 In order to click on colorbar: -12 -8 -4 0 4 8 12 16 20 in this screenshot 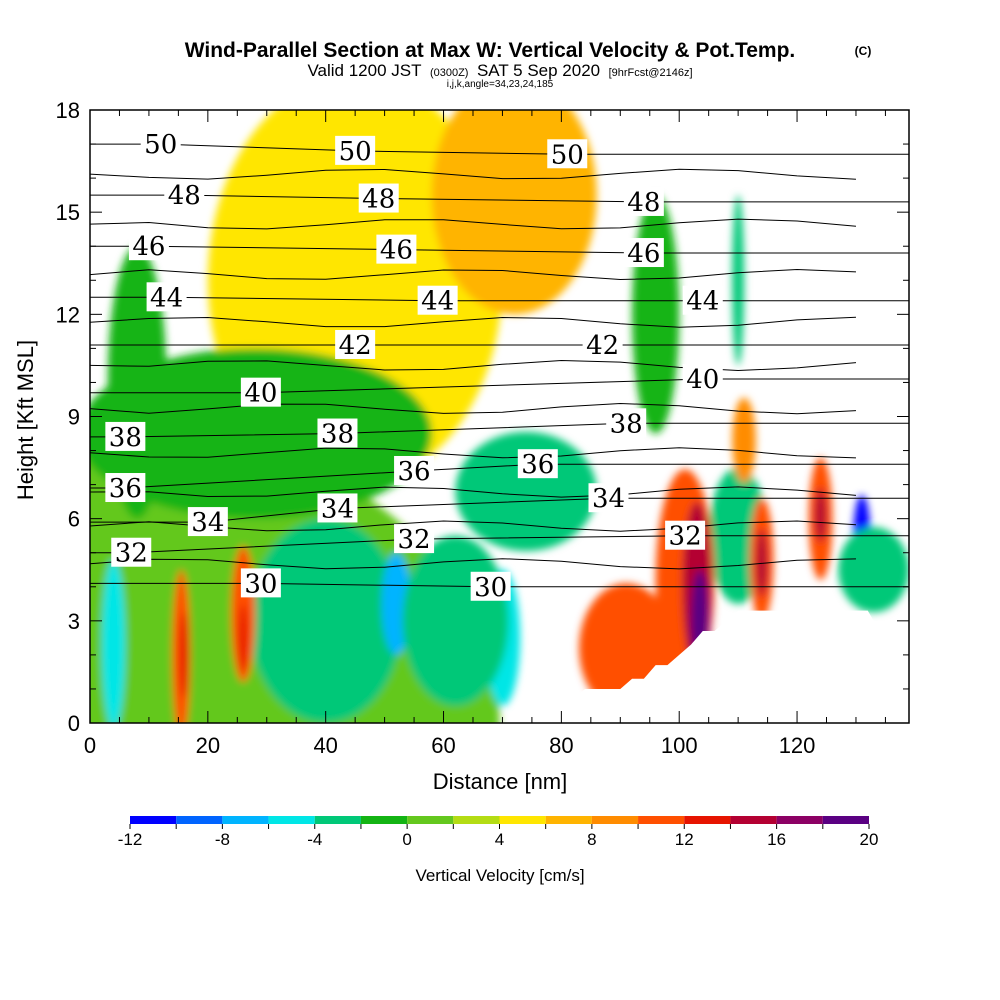, I will do `click(498, 832)`.